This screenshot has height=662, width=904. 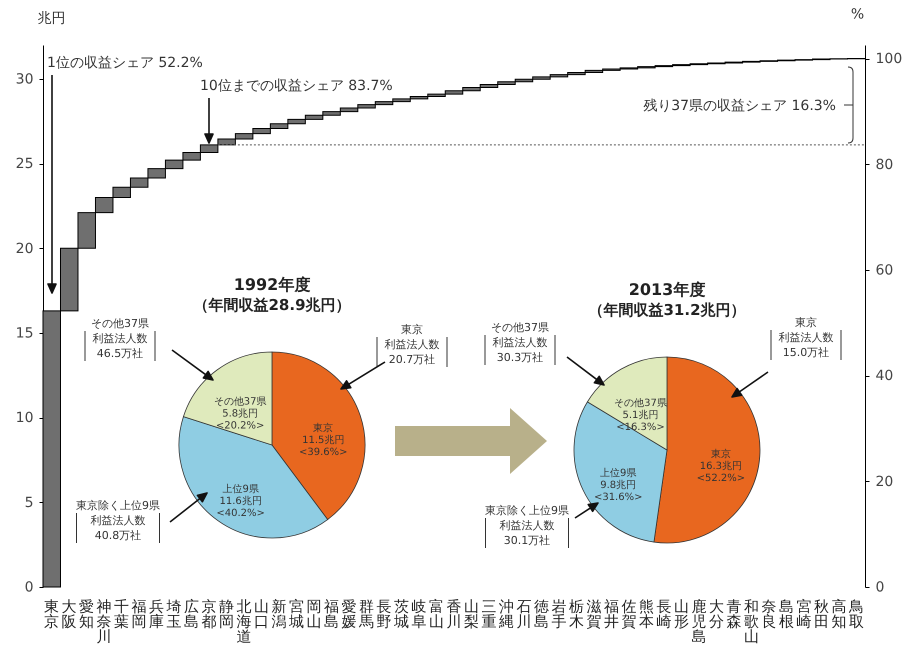 What do you see at coordinates (174, 614) in the screenshot?
I see `x-tick-label: 埼玉` at bounding box center [174, 614].